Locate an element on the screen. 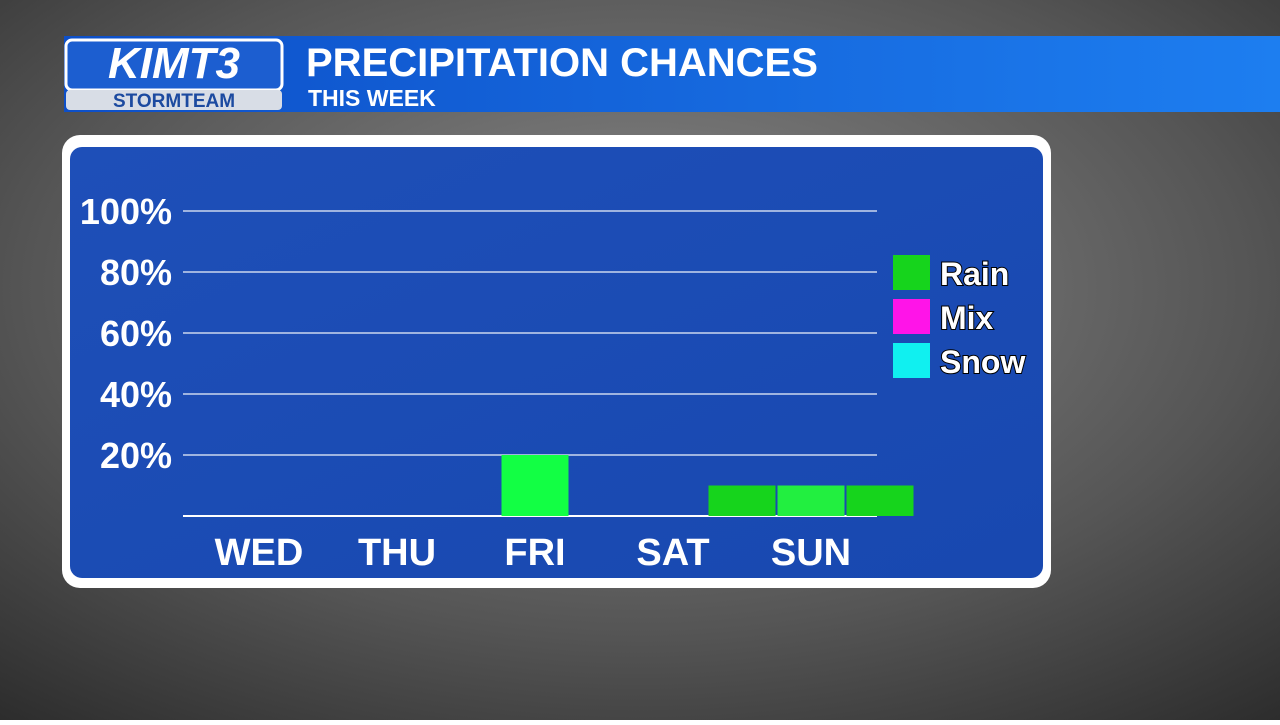  x-tick-label: FRI is located at coordinates (534, 553).